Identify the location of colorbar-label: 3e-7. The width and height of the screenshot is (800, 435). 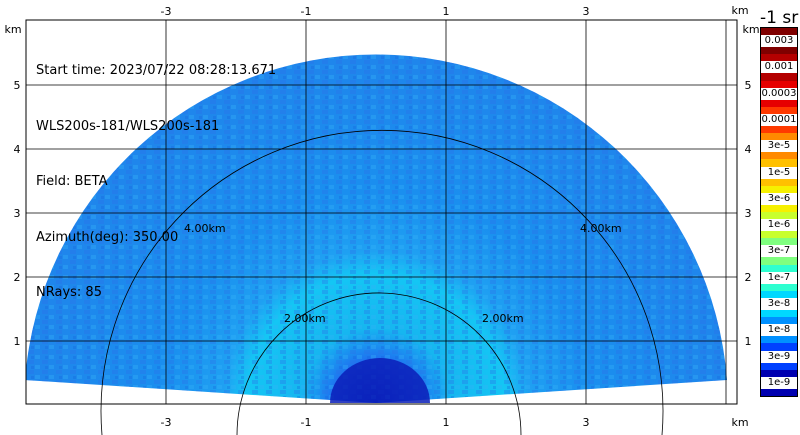
(779, 251).